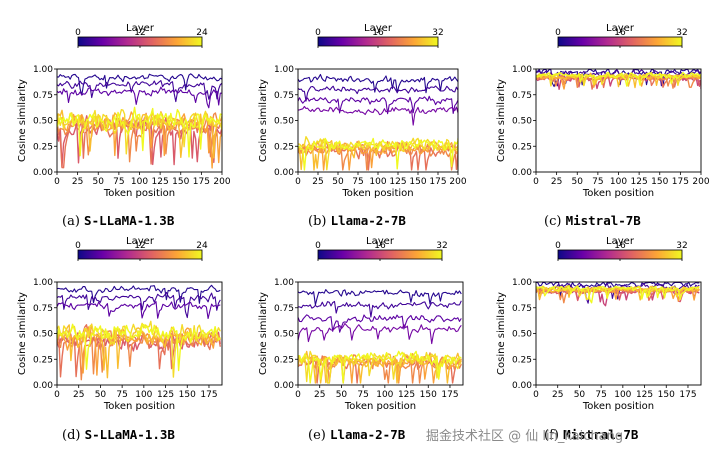  What do you see at coordinates (525, 436) in the screenshot?
I see `watermark-text: 掘金技术社区 @ 仙 lin_kaichang` at bounding box center [525, 436].